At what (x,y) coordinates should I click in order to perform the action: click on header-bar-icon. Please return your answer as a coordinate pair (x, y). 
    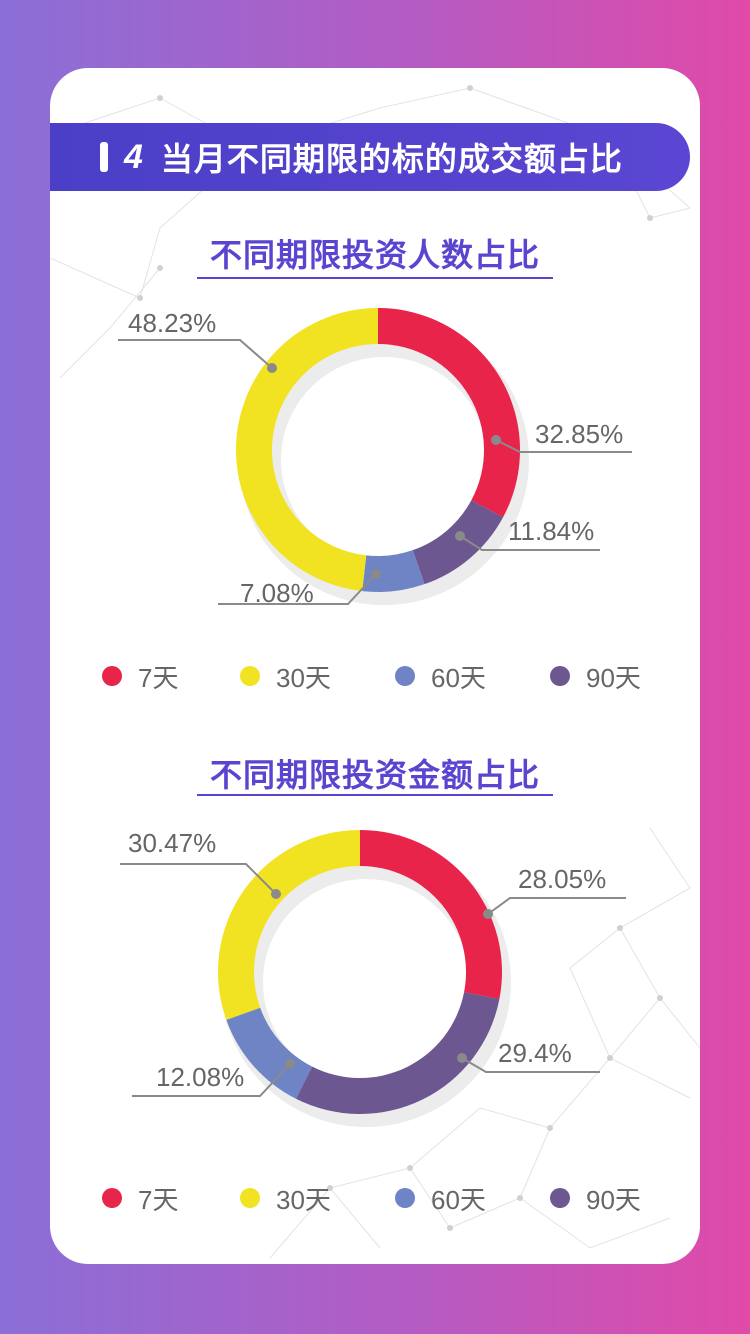
    Looking at the image, I should click on (104, 157).